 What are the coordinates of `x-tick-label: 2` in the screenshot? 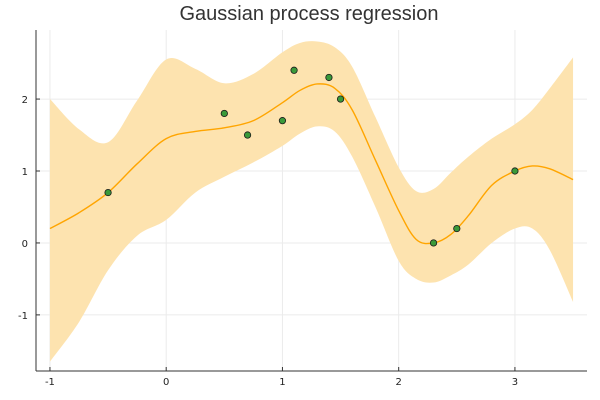 It's located at (398, 382).